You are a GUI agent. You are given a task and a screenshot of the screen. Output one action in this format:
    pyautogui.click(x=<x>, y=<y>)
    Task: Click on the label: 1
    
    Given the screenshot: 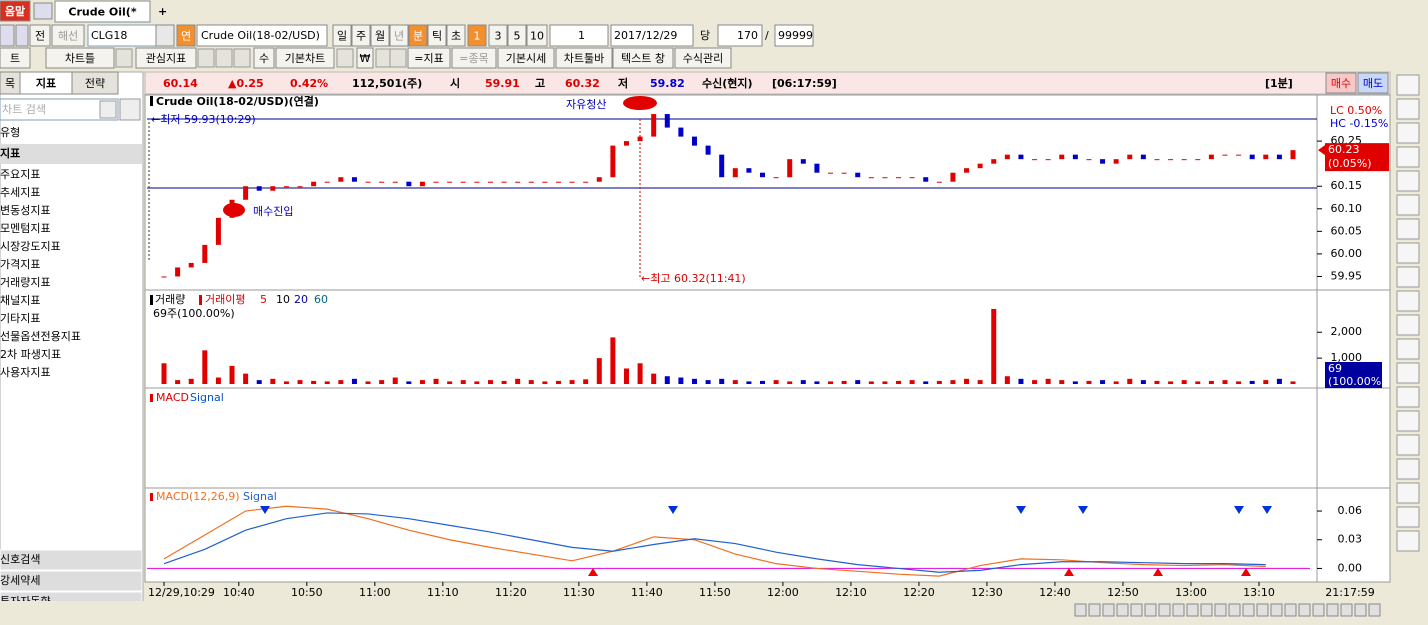 What is the action you would take?
    pyautogui.click(x=581, y=35)
    